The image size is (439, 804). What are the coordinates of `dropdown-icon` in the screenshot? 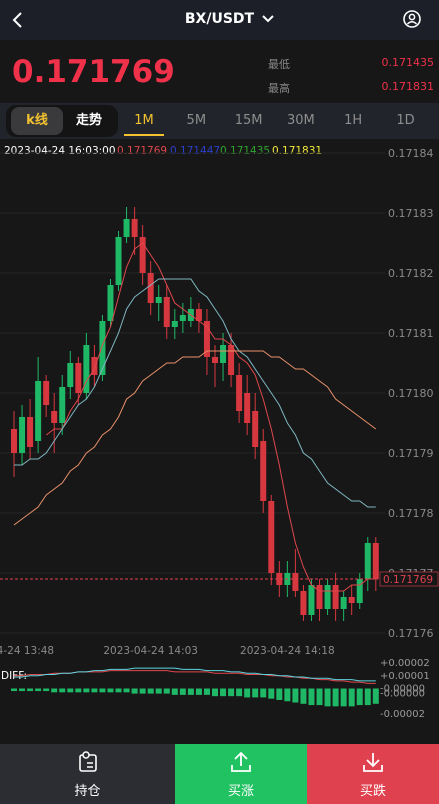 It's located at (268, 19).